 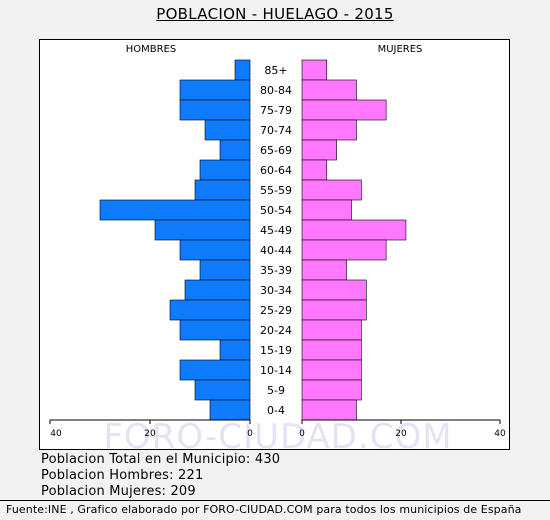 I want to click on age-label-30-34: 30-34, so click(x=276, y=290).